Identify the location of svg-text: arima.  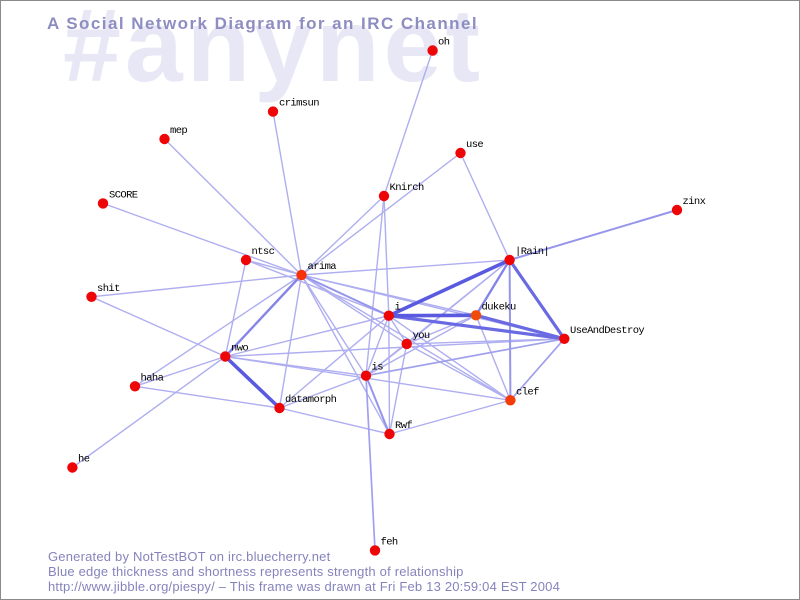
(322, 267).